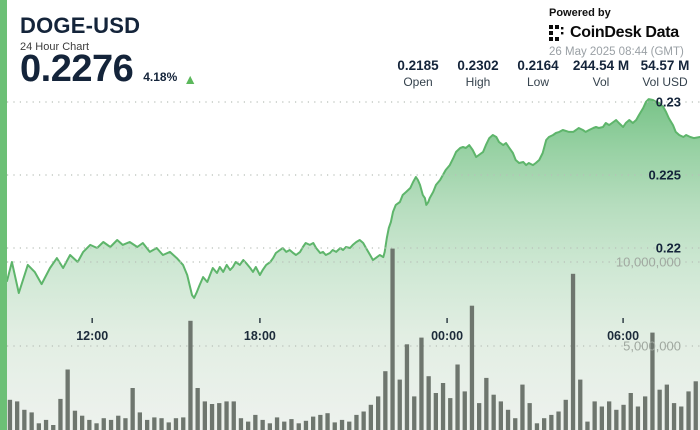  I want to click on brand-suffix: Data, so click(662, 32).